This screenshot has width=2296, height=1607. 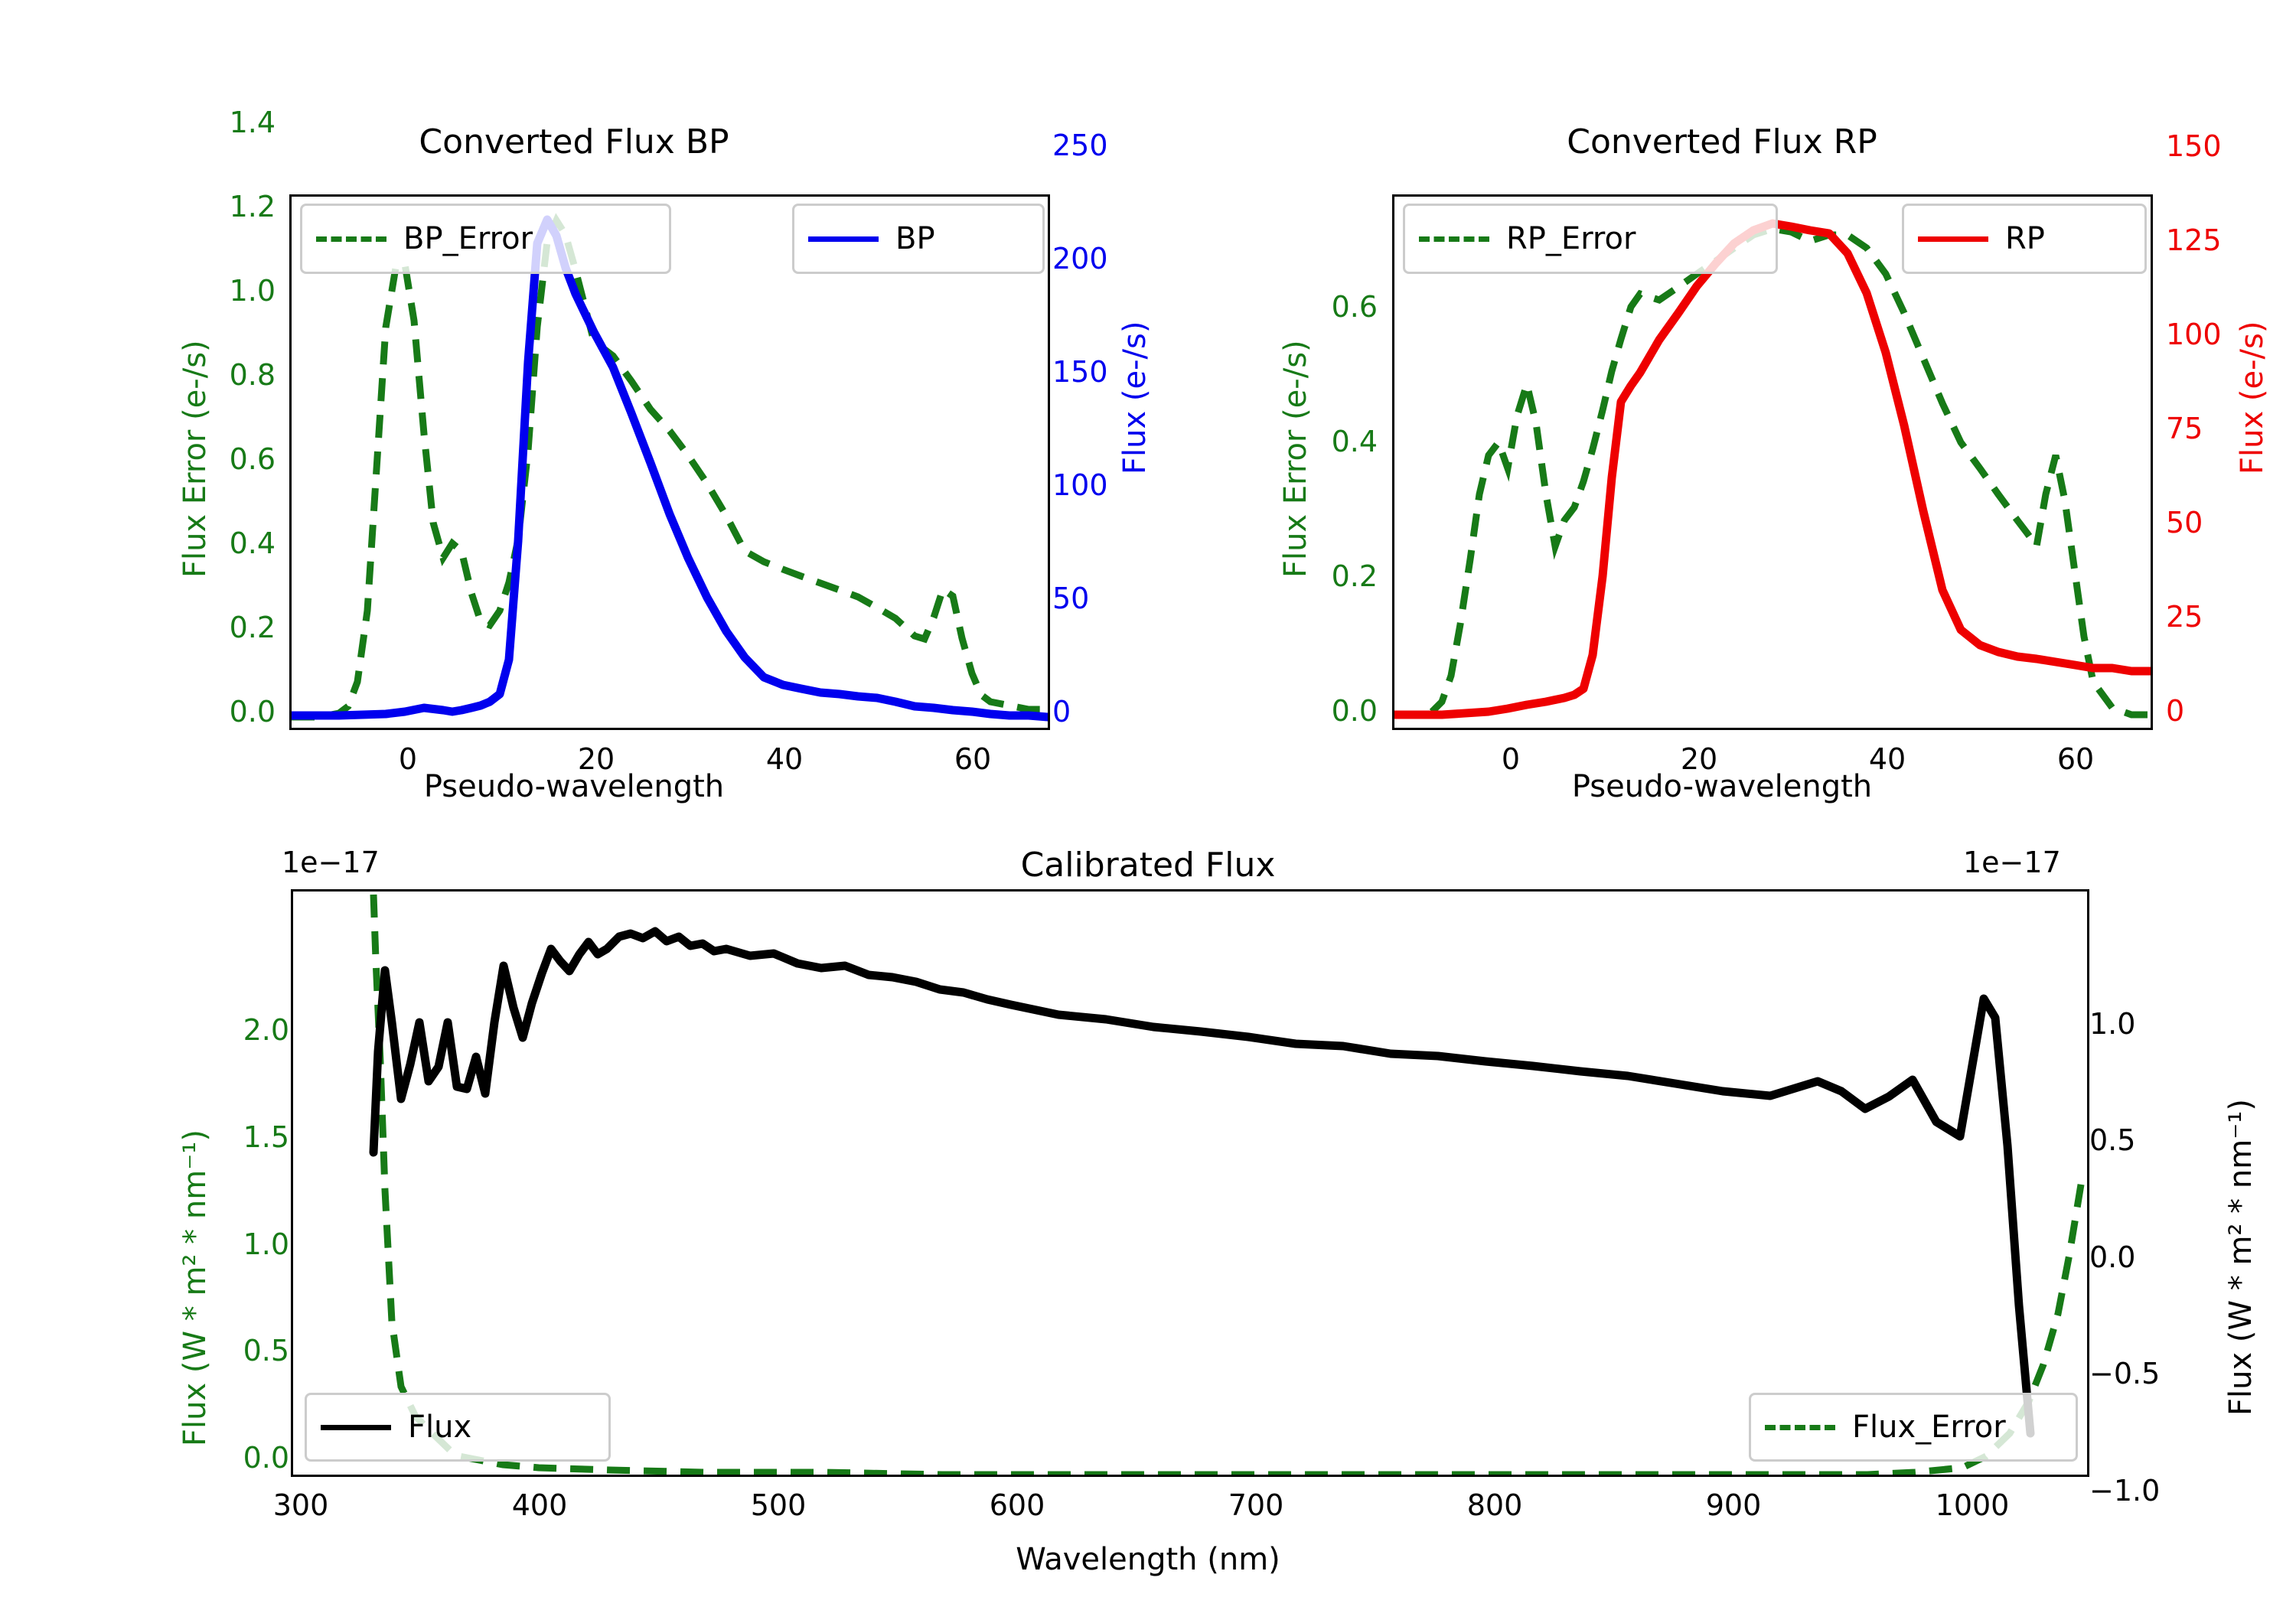 What do you see at coordinates (252, 543) in the screenshot?
I see `bp-ytick-left-2: 0.4` at bounding box center [252, 543].